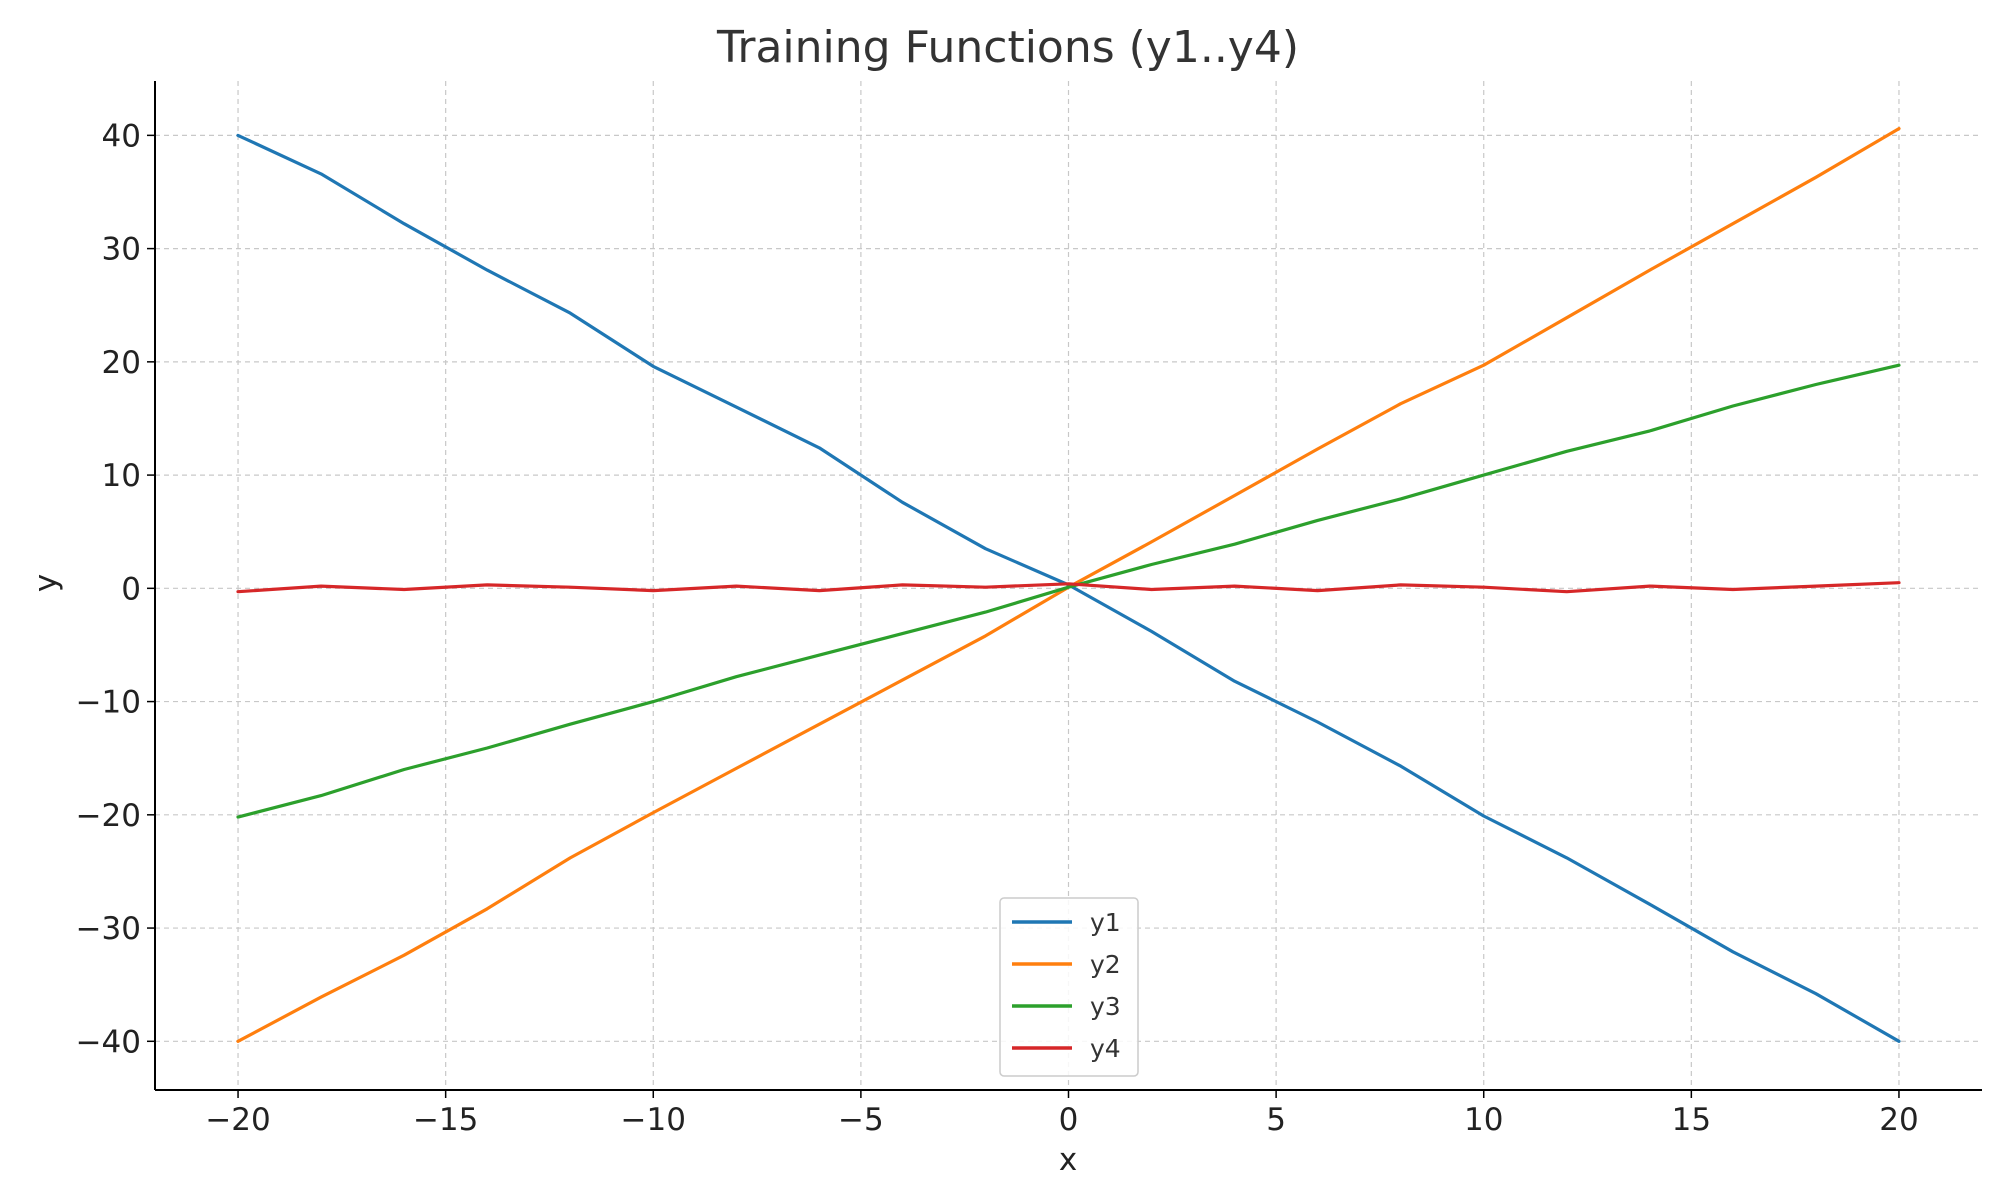 The image size is (2000, 1200). Describe the element at coordinates (1105, 922) in the screenshot. I see `legend-label-y1: y1` at that location.